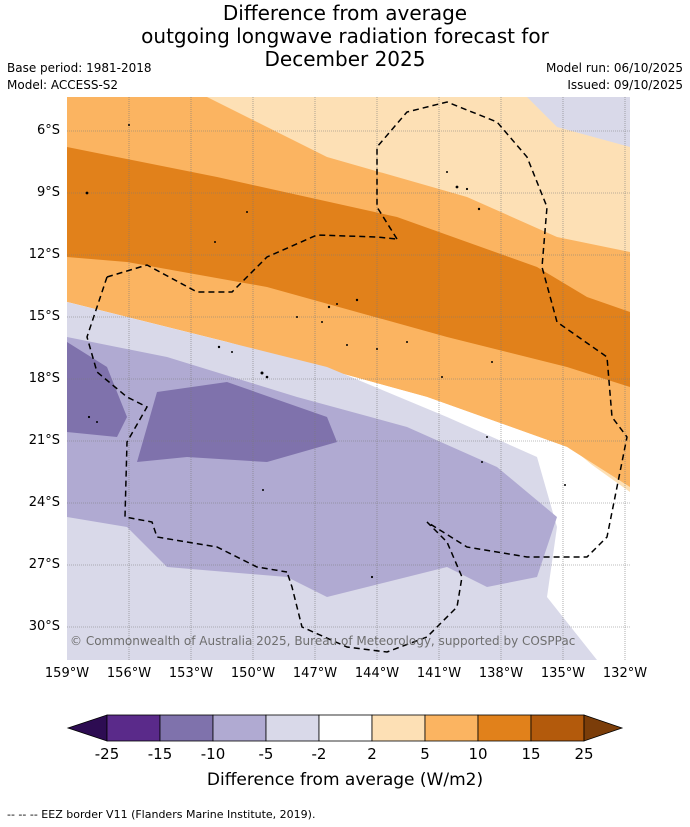 The image size is (690, 827). I want to click on model-run: Model run: 06/10/2025, so click(614, 68).